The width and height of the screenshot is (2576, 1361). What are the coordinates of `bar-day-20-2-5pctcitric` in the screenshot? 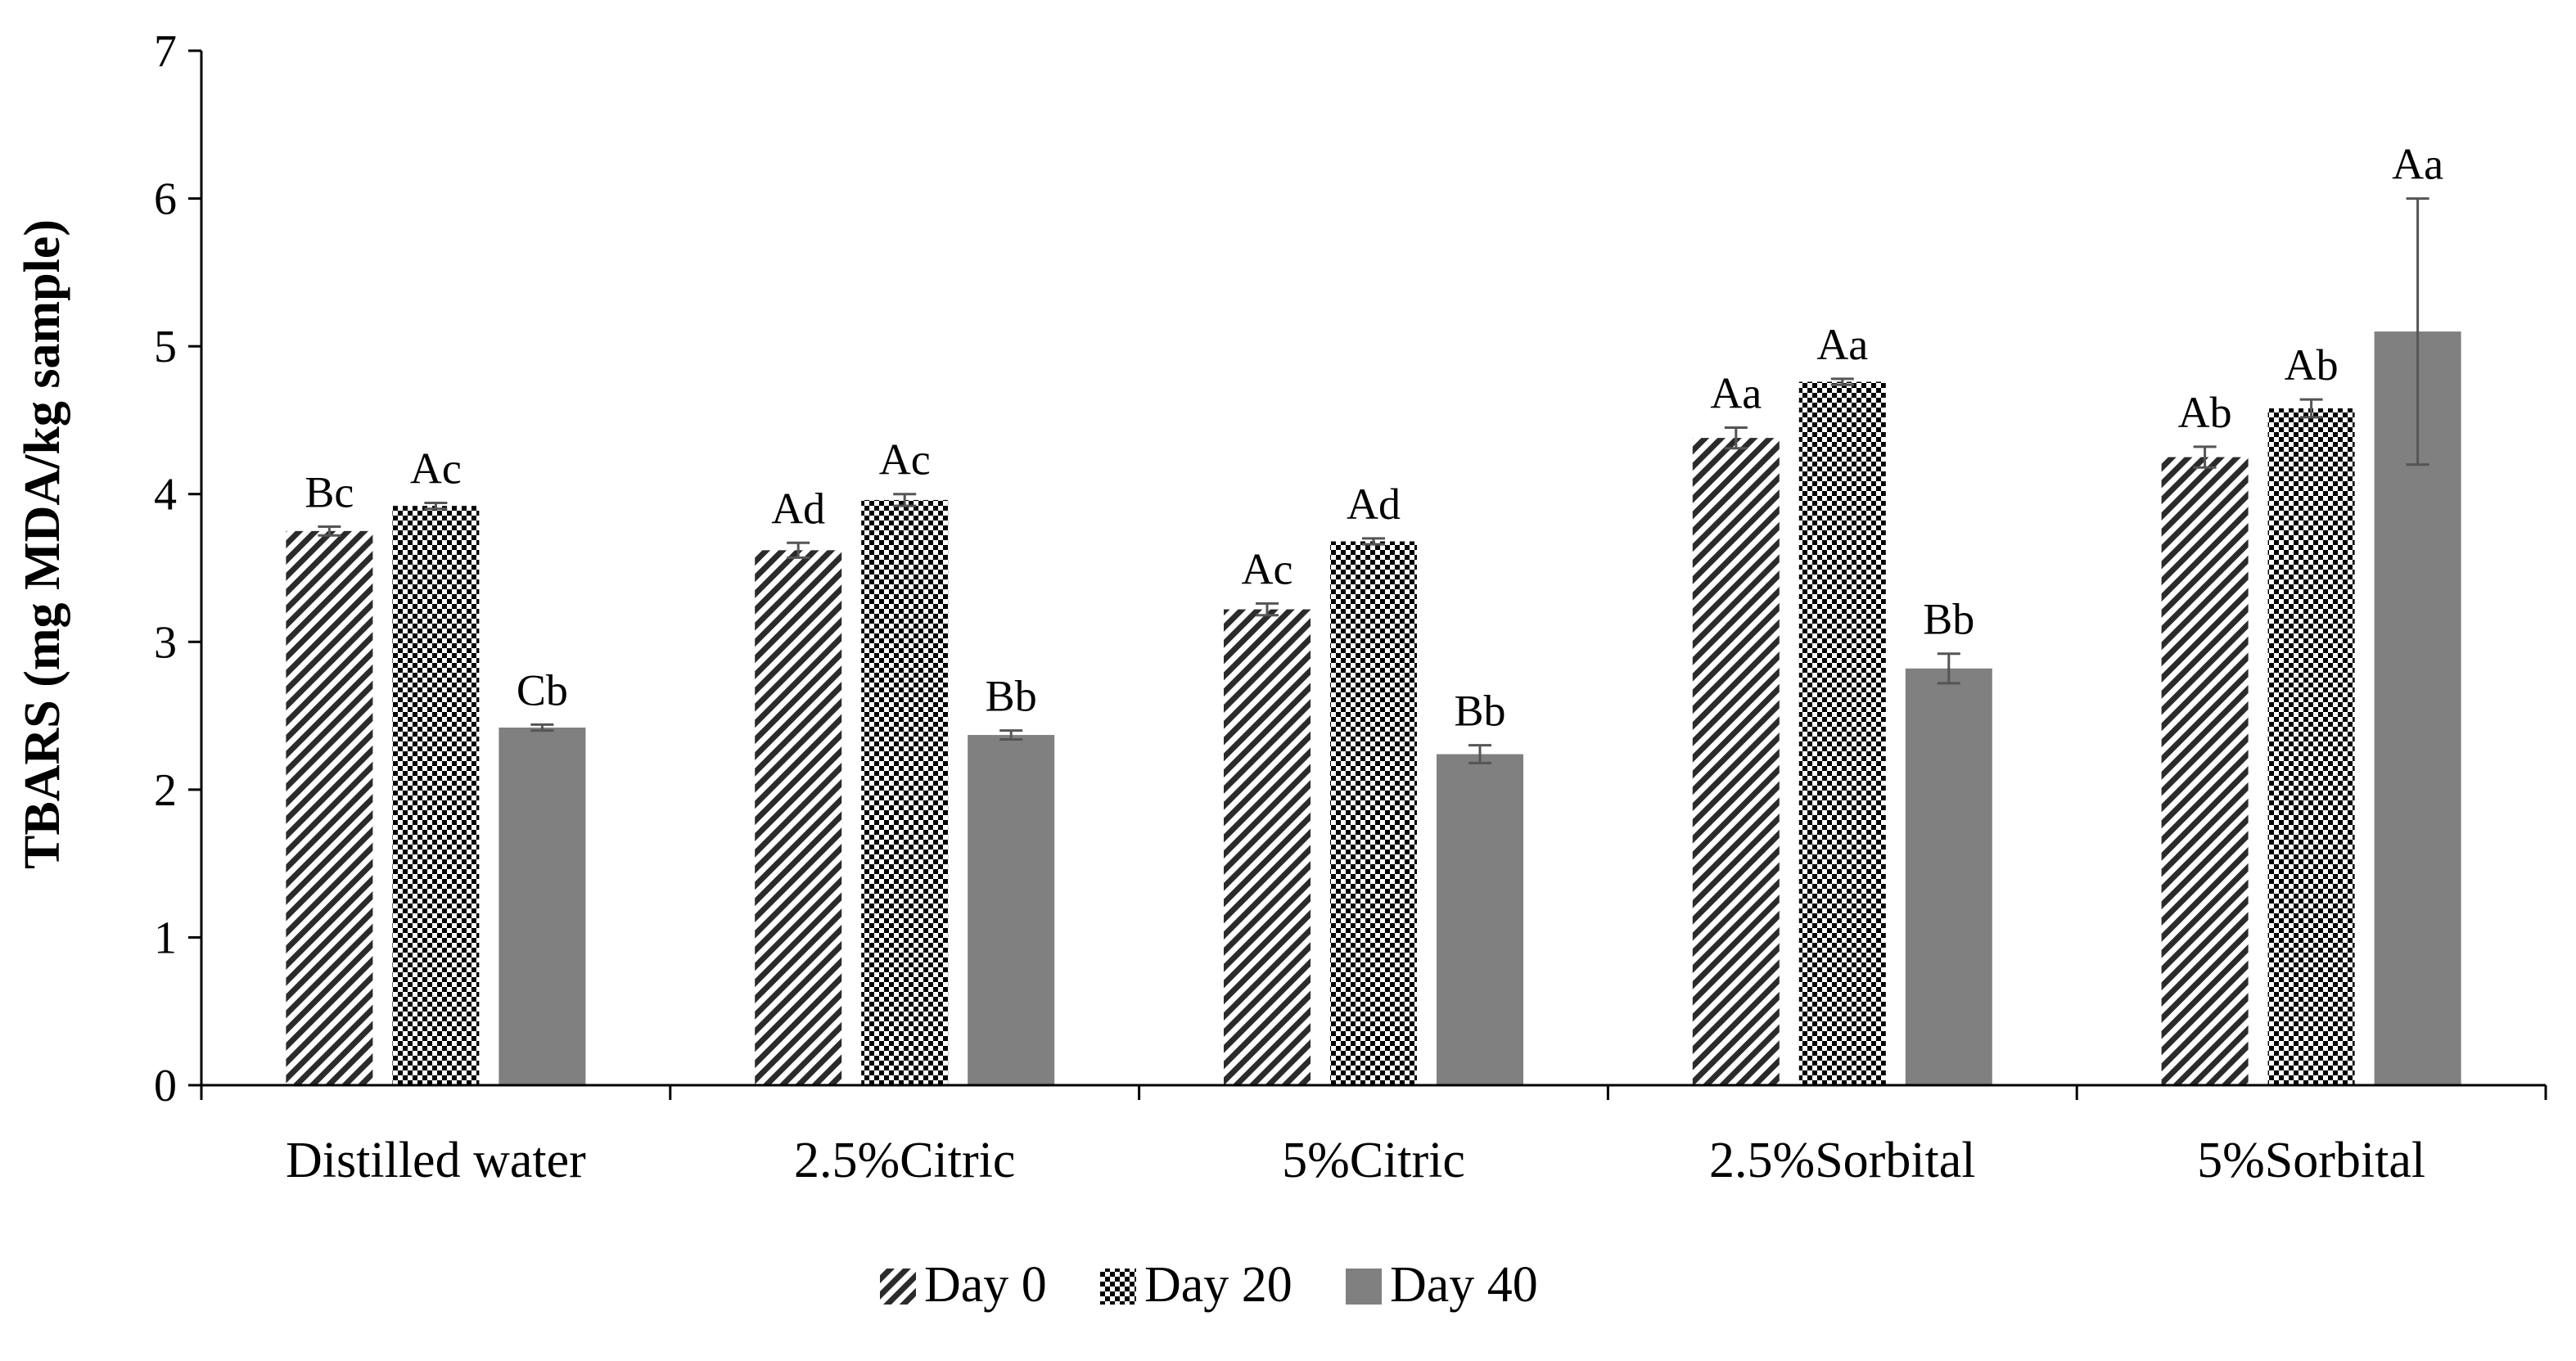 It's located at (905, 792).